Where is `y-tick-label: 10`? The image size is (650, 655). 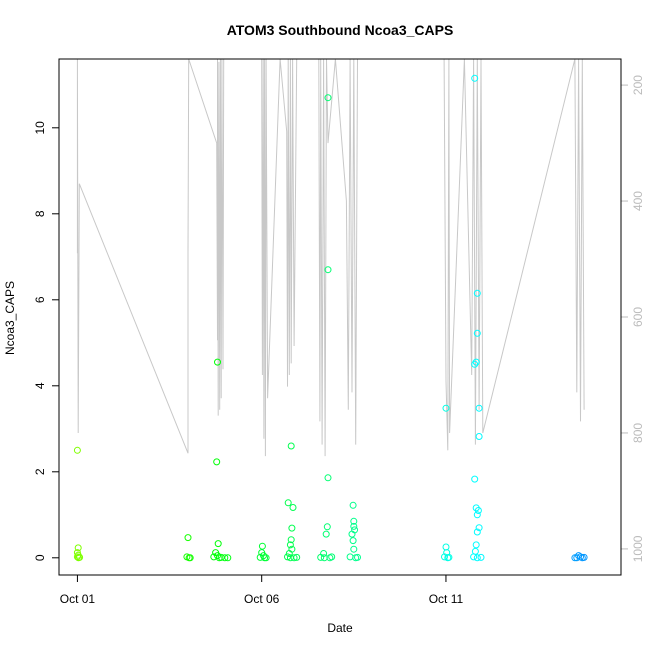
y-tick-label: 10 is located at coordinates (40, 128).